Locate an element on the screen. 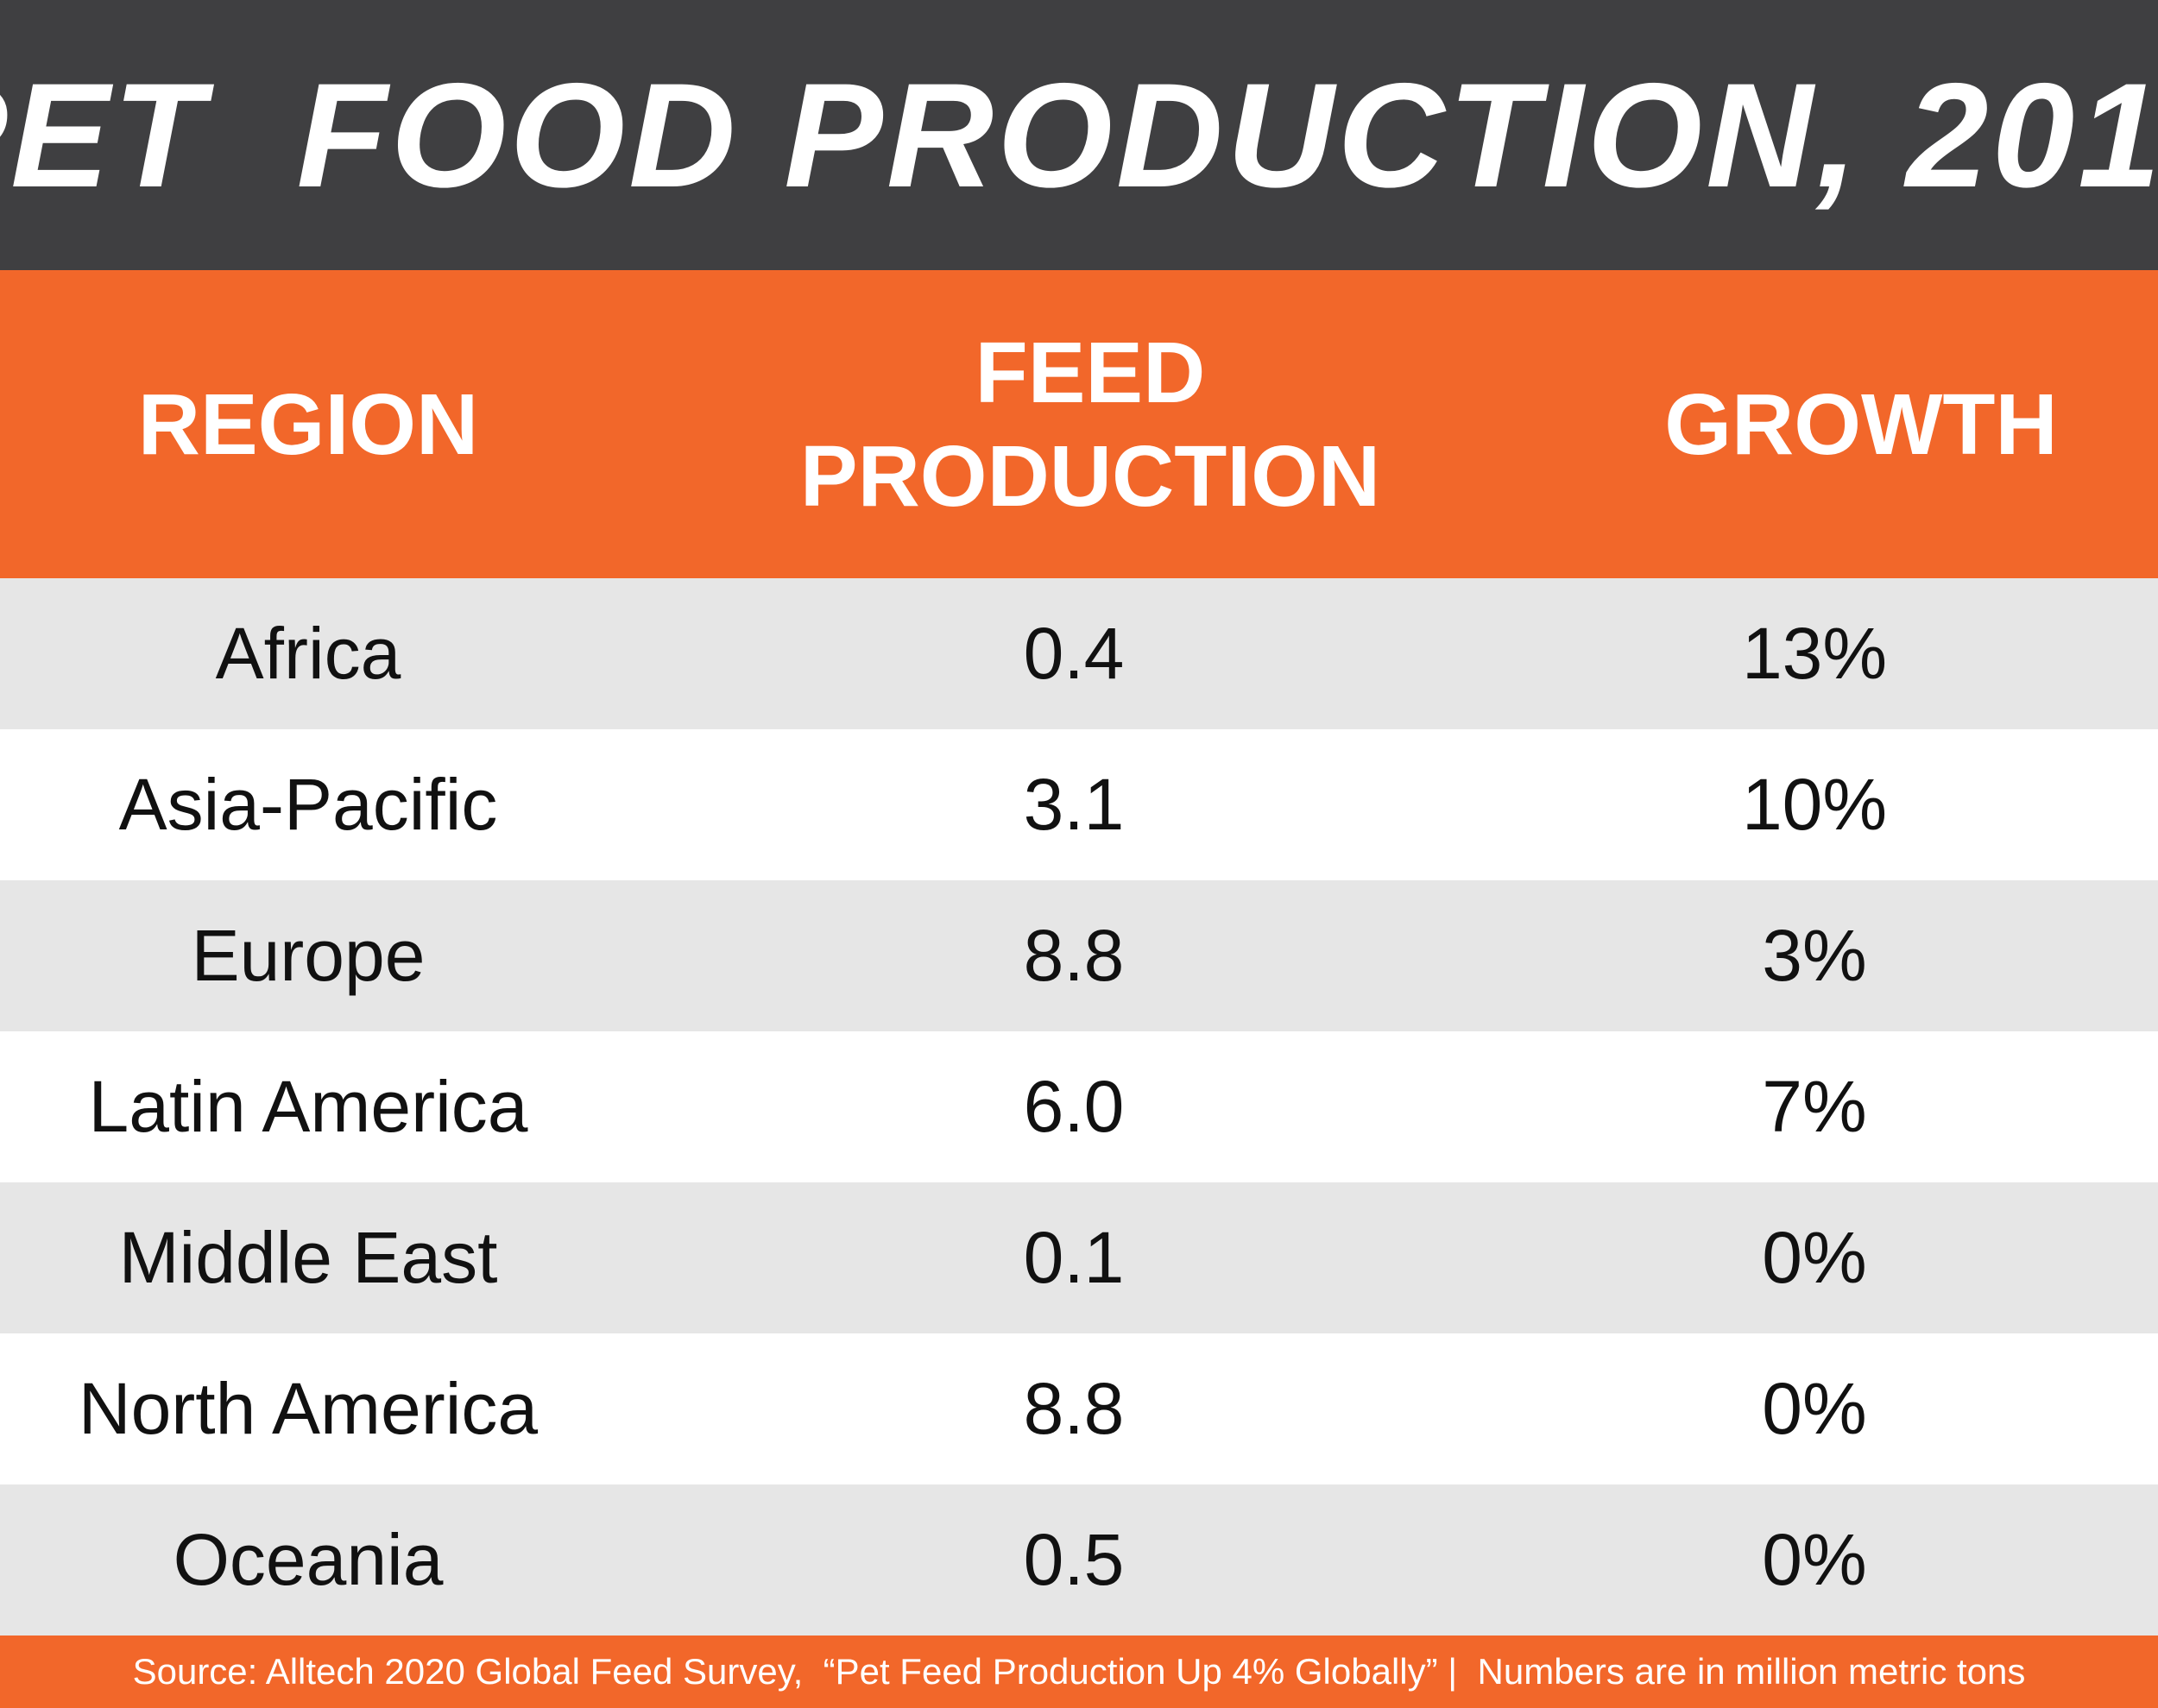 The height and width of the screenshot is (1708, 2158). table-row: Latin America 6.0 7% is located at coordinates (1079, 1106).